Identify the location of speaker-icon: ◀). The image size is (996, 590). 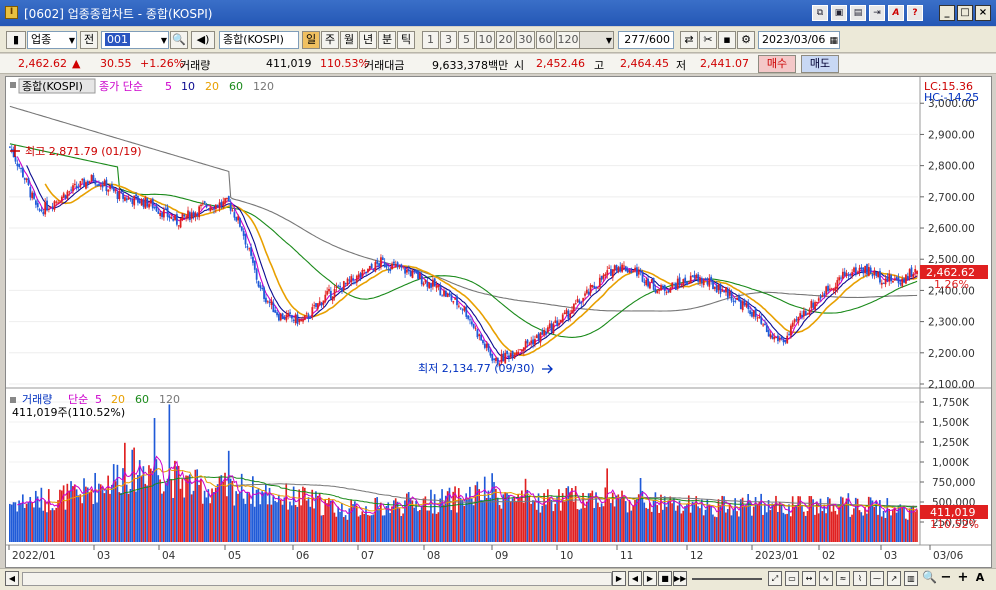
(203, 40).